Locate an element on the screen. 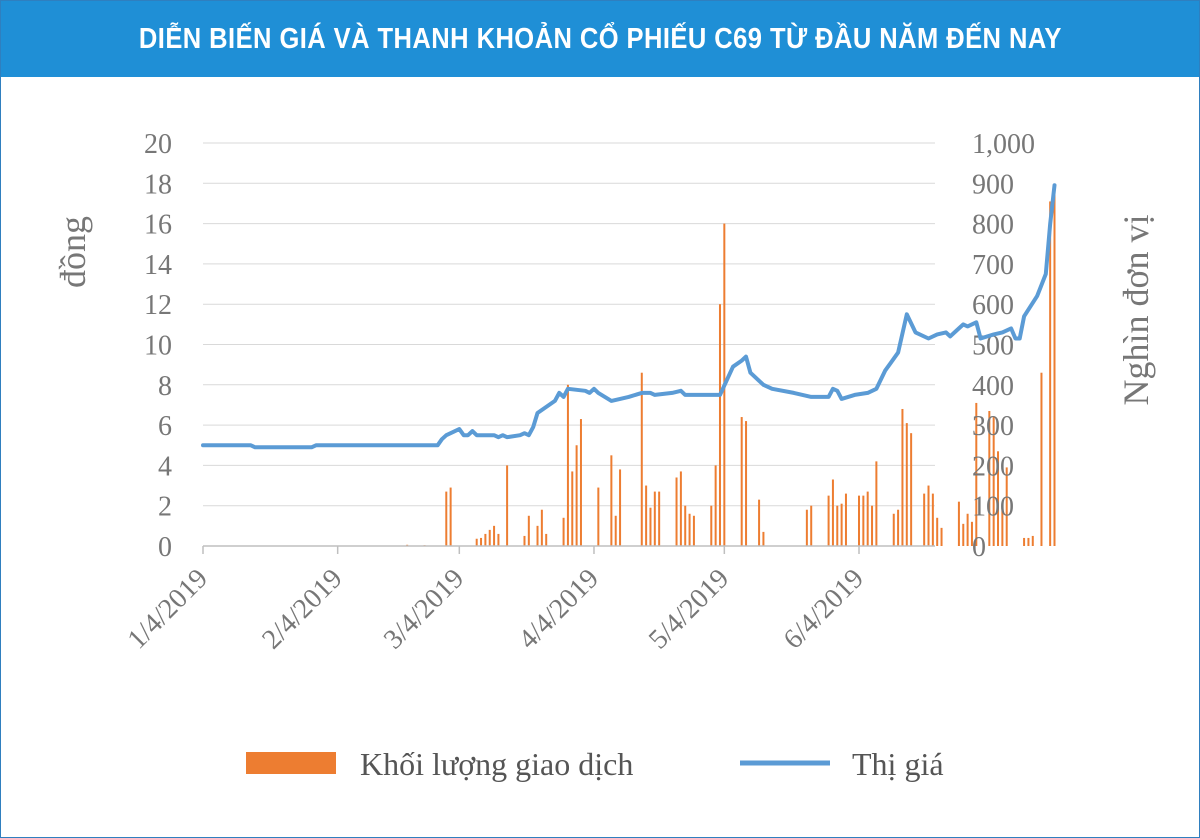  x-tick-label: 6/4/2019 is located at coordinates (824, 609).